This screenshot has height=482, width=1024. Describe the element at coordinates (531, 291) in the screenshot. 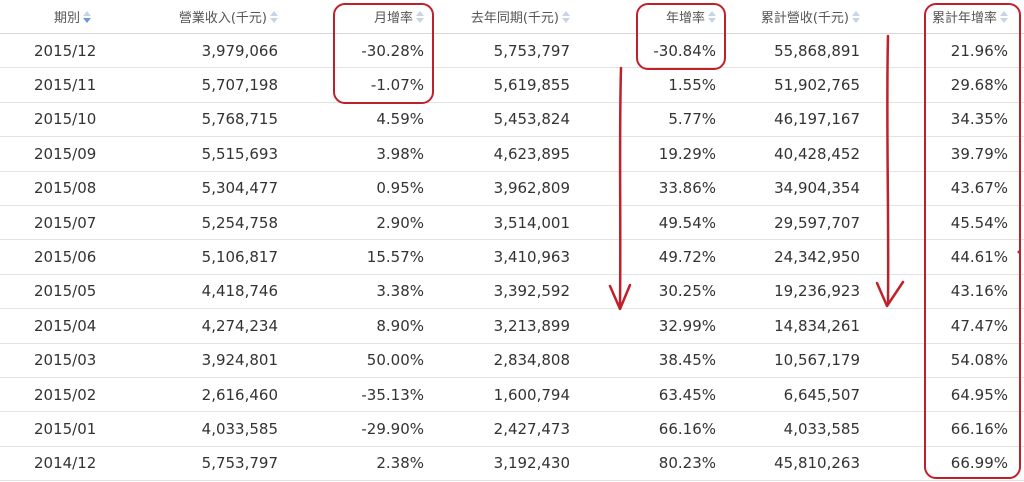

I see `cell-last-year: 3,392,592` at that location.